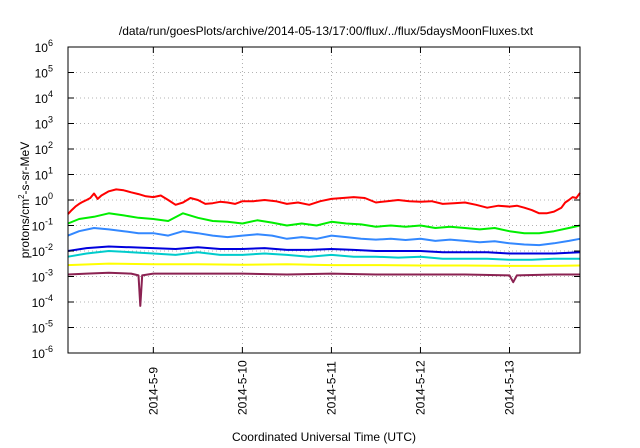 The image size is (640, 448). I want to click on y-tick-label: 10¹, so click(44, 174).